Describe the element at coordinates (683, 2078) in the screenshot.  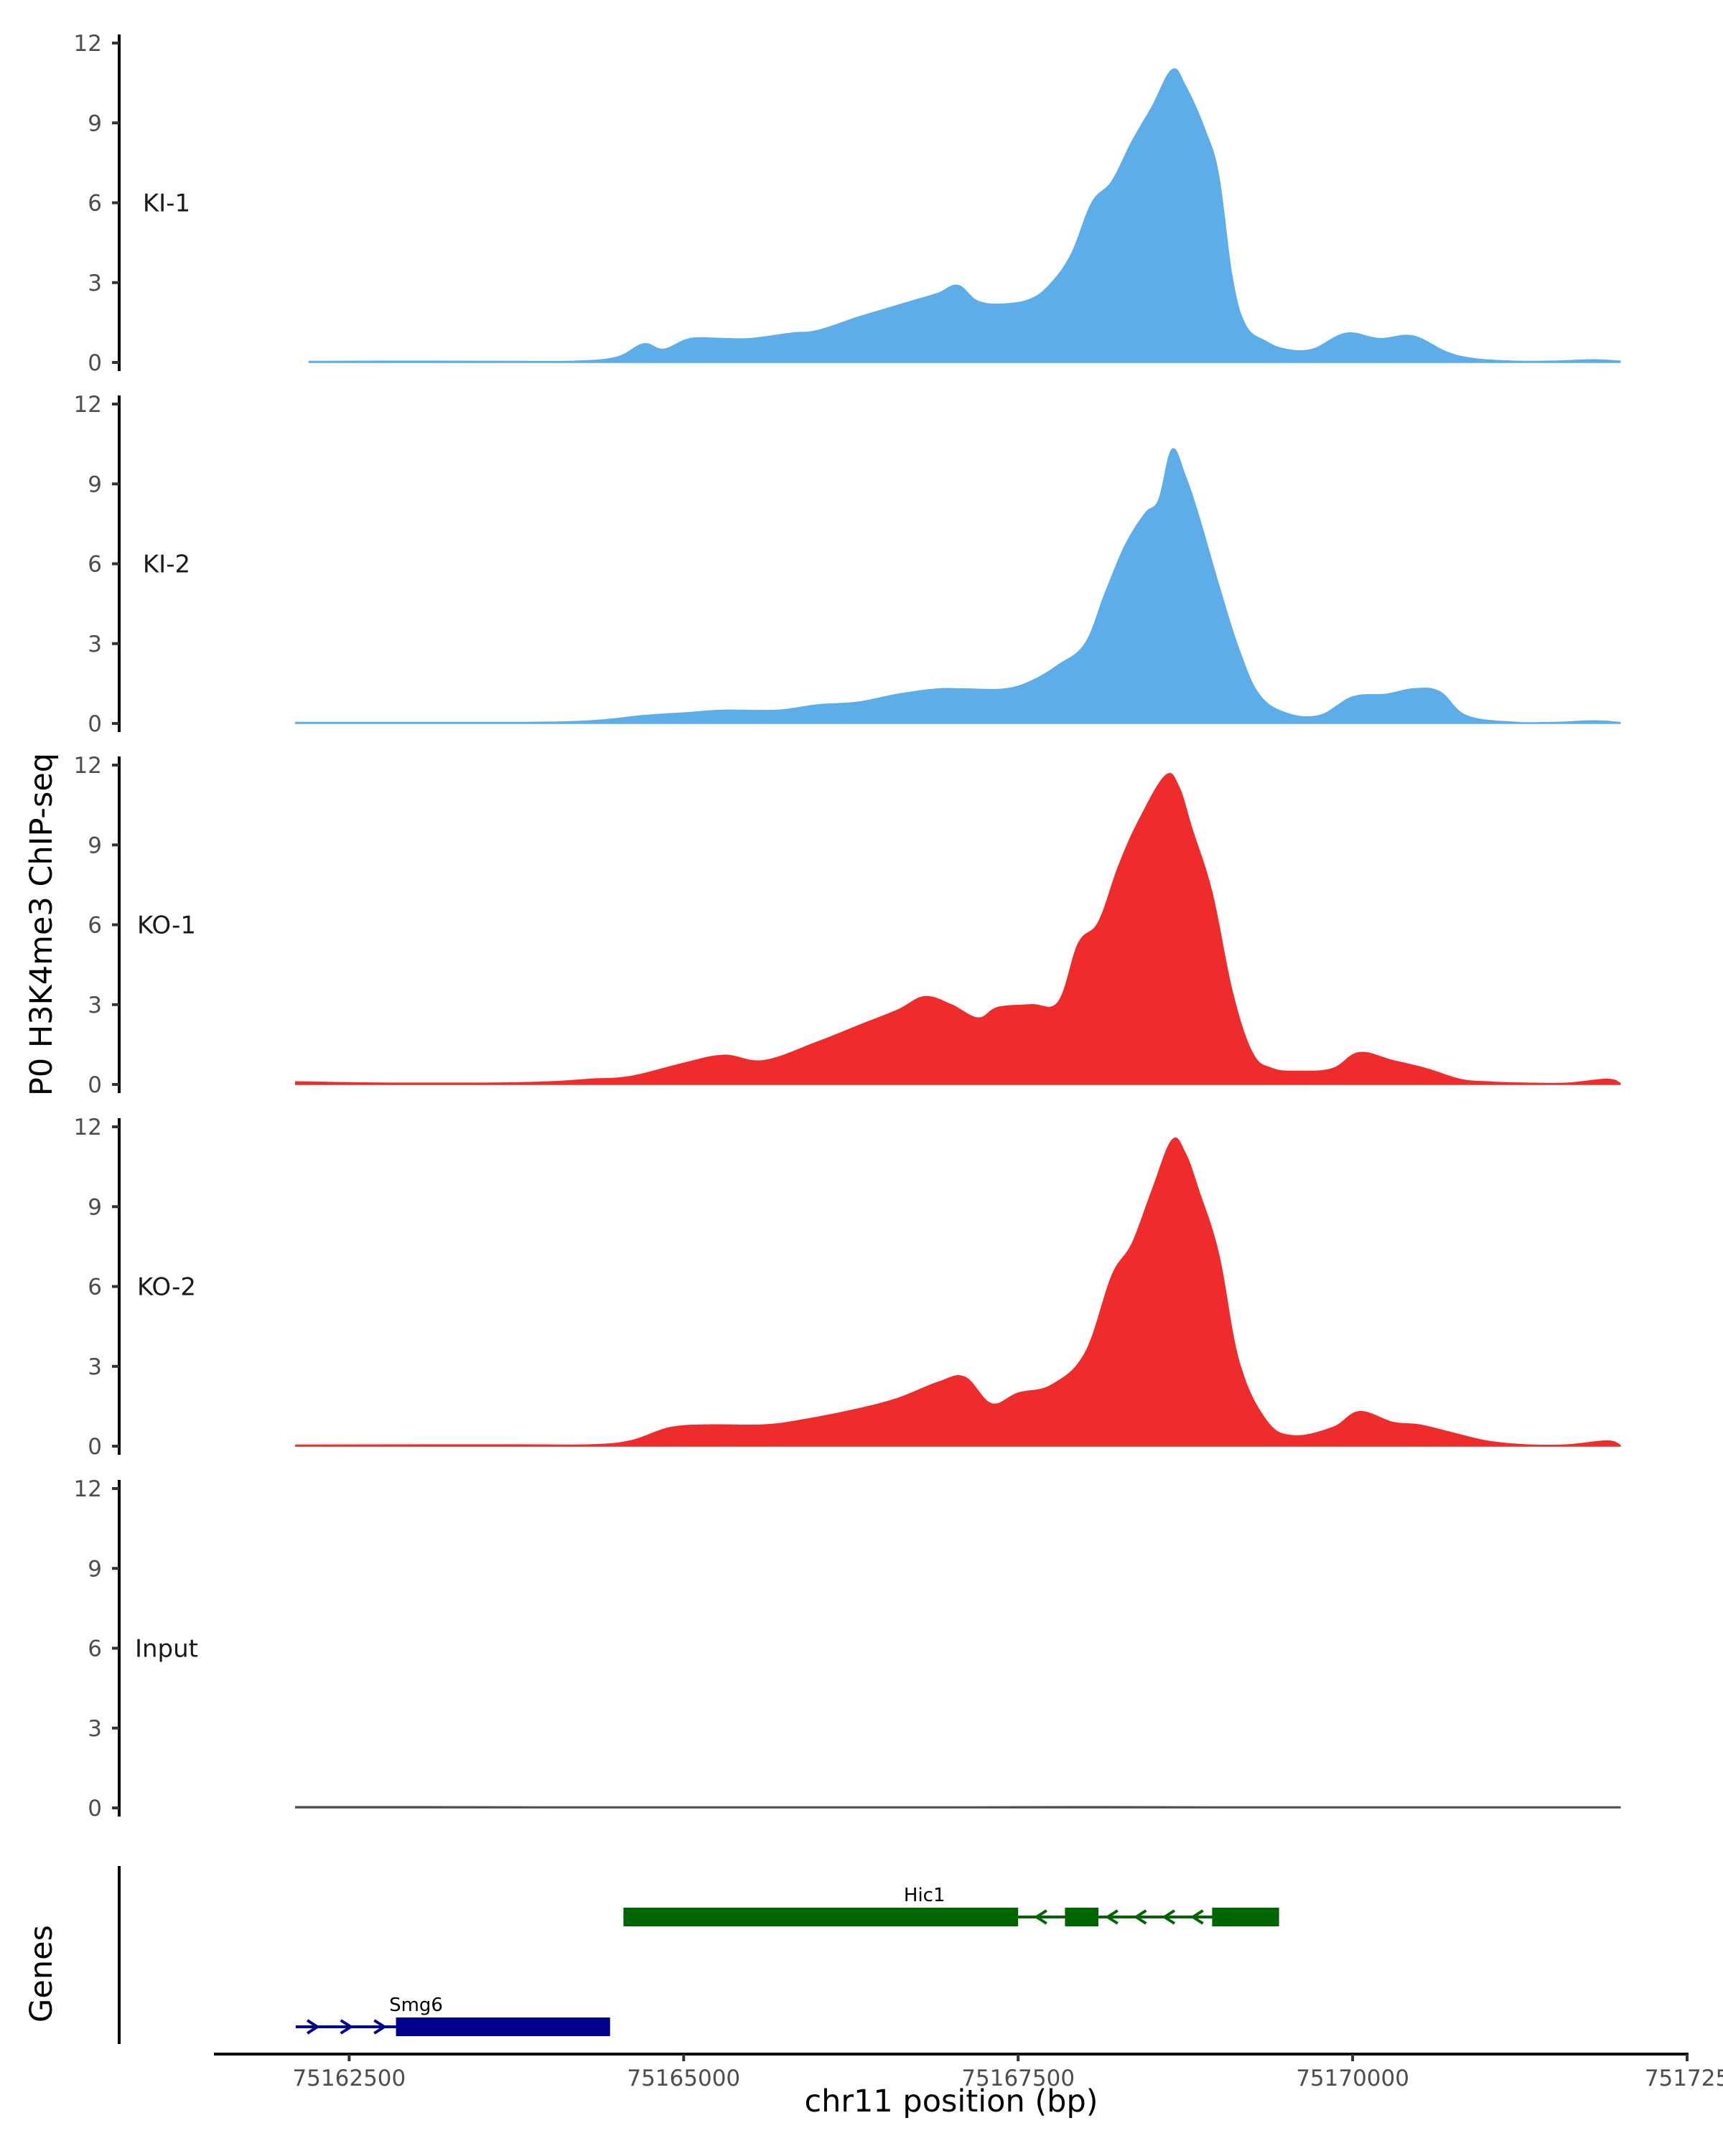
I see `x-tick-label: 75165000` at that location.